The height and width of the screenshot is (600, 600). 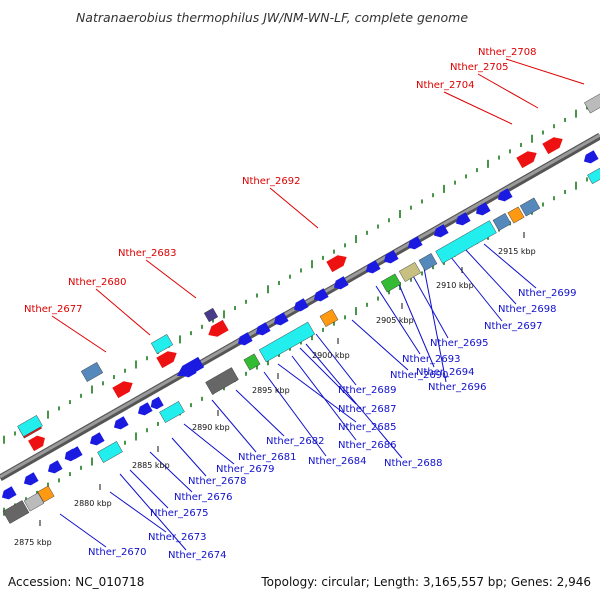 I want to click on gray-gene-box, so click(x=16, y=512).